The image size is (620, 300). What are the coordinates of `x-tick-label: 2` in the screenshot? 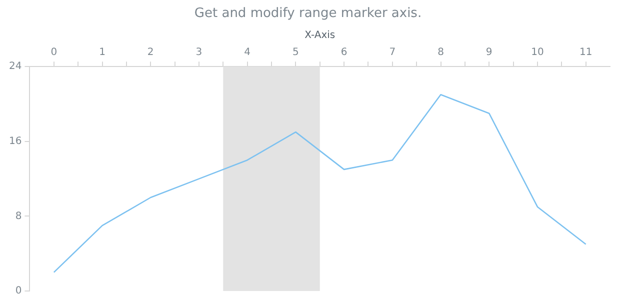 It's located at (150, 52).